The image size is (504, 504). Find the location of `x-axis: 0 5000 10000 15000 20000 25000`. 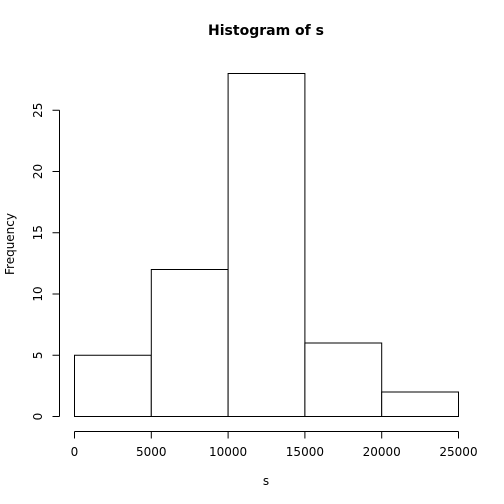

x-axis: 0 5000 10000 15000 20000 25000 is located at coordinates (274, 445).